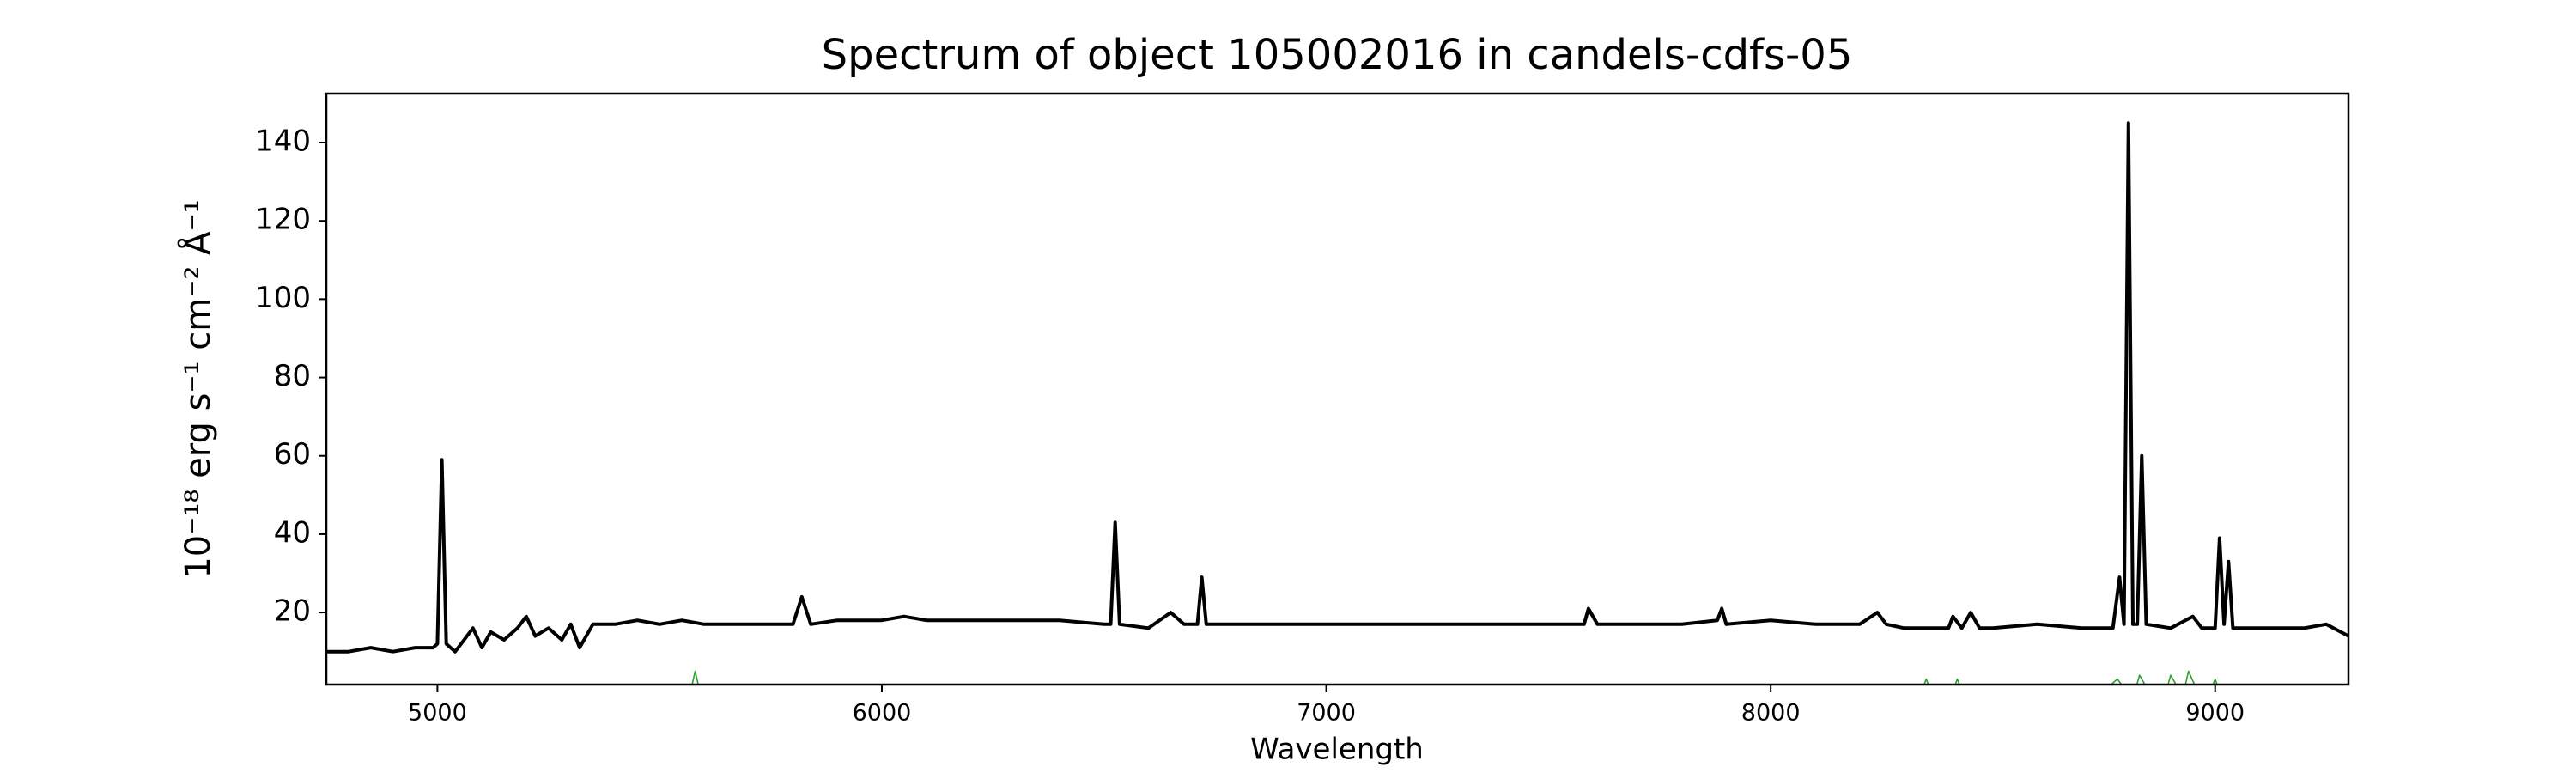 The height and width of the screenshot is (773, 2576). What do you see at coordinates (1327, 713) in the screenshot?
I see `x-tick-label: 7000` at bounding box center [1327, 713].